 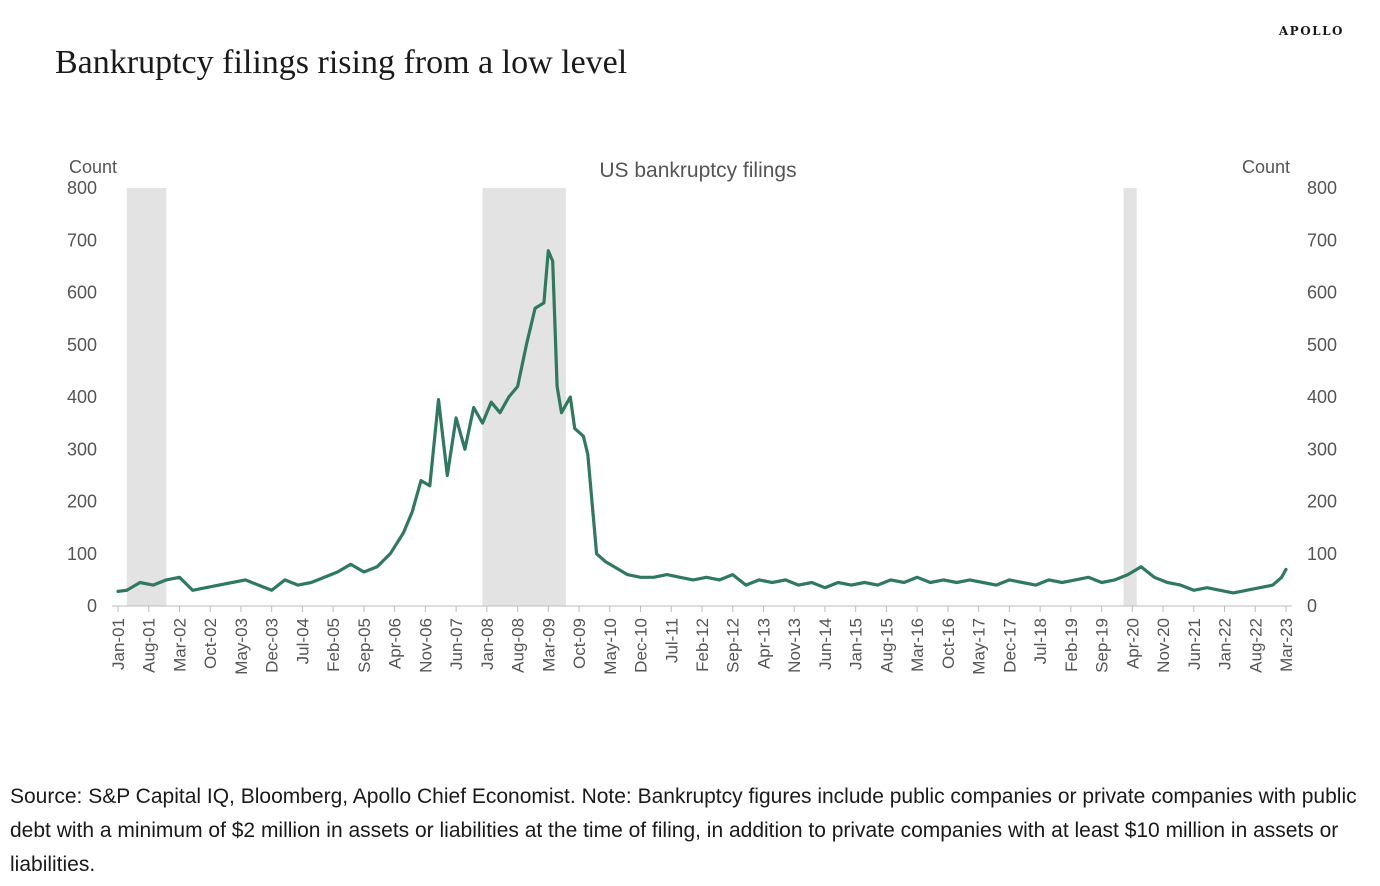 I want to click on x-tick-Oct-09: Oct-09, so click(x=579, y=643).